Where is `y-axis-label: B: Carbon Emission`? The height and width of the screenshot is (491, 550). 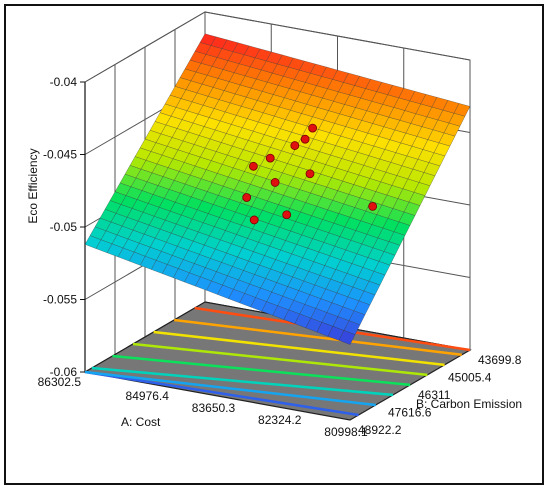
y-axis-label: B: Carbon Emission is located at coordinates (469, 404).